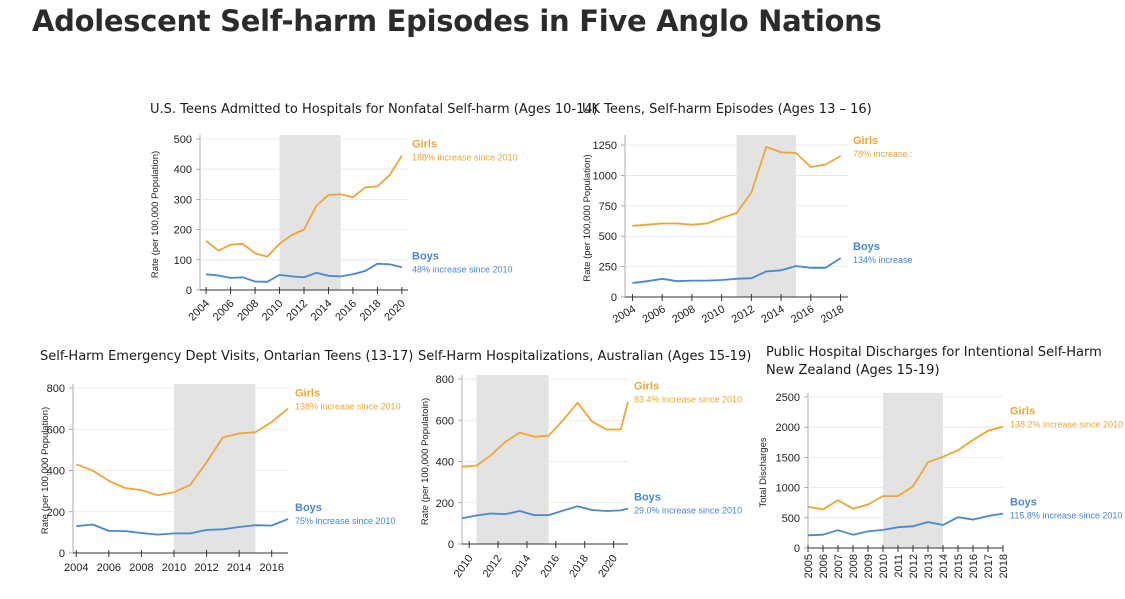 Image resolution: width=1125 pixels, height=599 pixels. Describe the element at coordinates (345, 521) in the screenshot. I see `series-note-boys: 75% increase since 2010` at that location.